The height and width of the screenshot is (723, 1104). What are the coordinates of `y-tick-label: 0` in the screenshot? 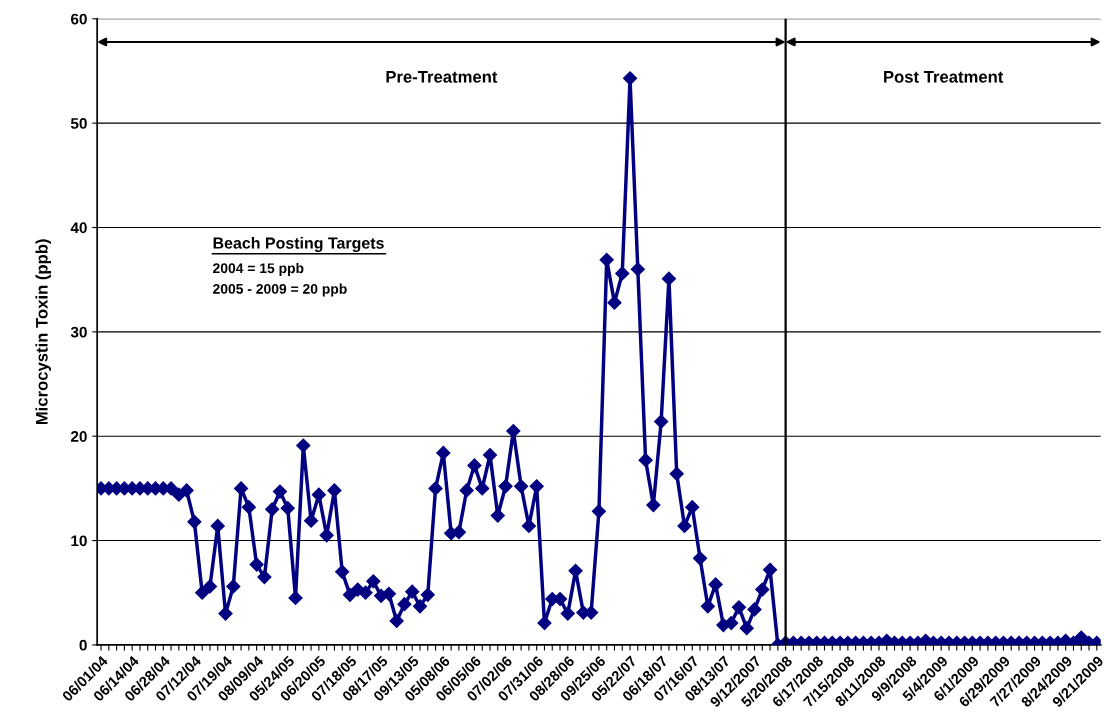 It's located at (83, 645).